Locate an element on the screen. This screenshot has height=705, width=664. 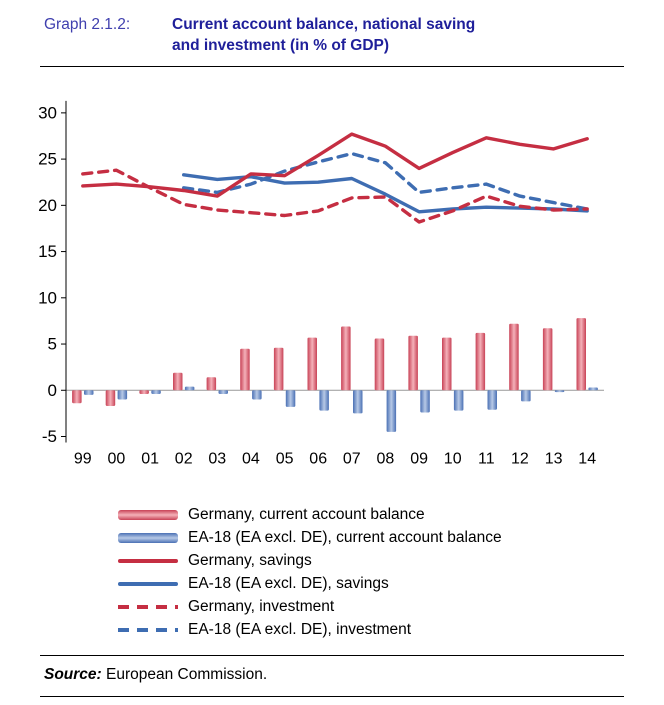
svg-text: 5 is located at coordinates (52, 344).